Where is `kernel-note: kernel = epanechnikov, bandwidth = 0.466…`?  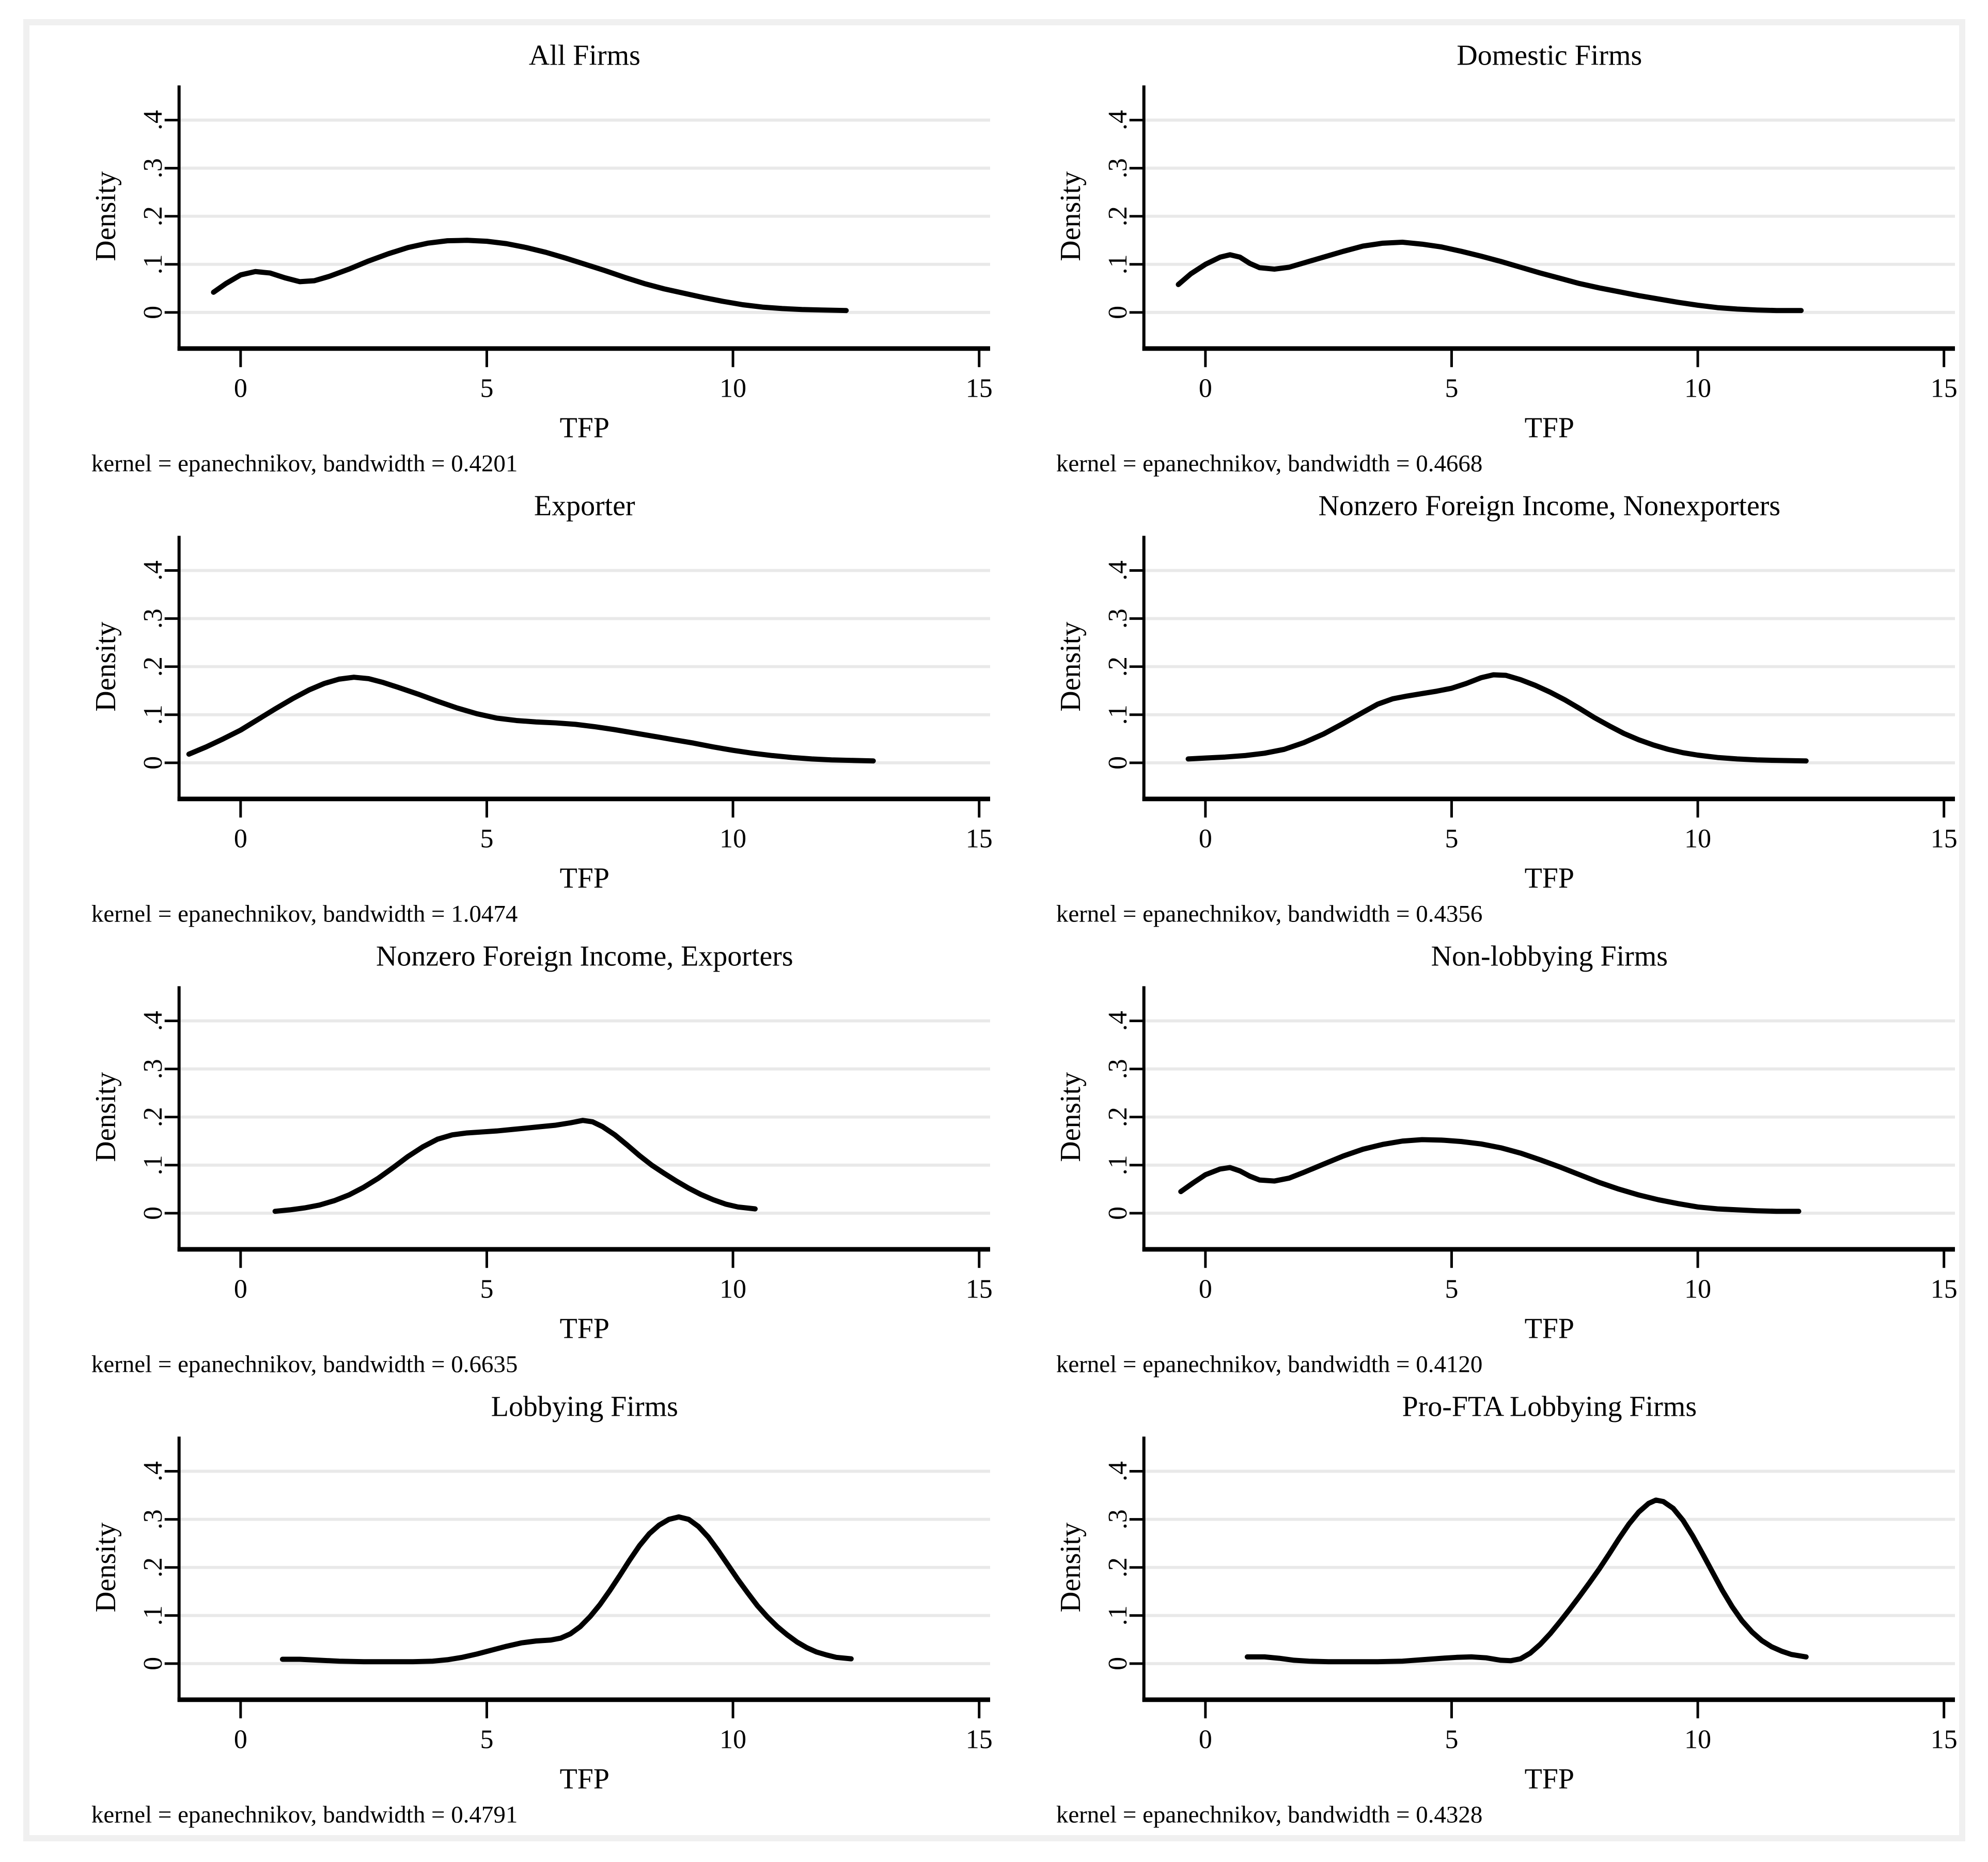
kernel-note: kernel = epanechnikov, bandwidth = 0.466… is located at coordinates (1269, 463).